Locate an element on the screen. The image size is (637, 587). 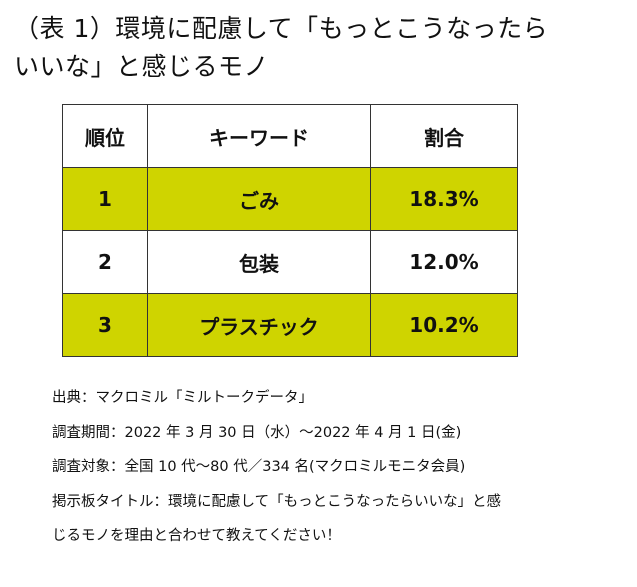
share-cell: 10.2% is located at coordinates (444, 325).